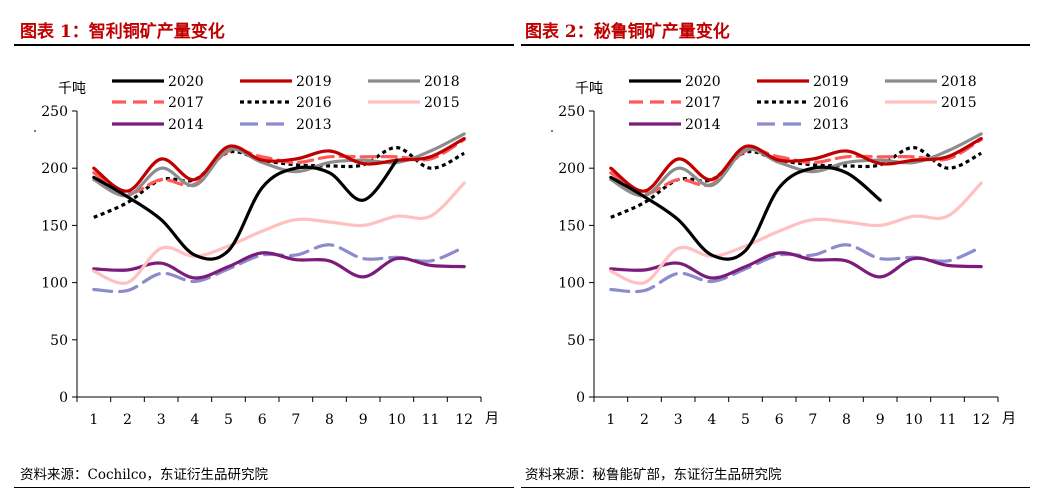 This screenshot has width=1060, height=498. What do you see at coordinates (653, 475) in the screenshot?
I see `chart-source: 资料来源：秘鲁能矿部，东证衍生品研究院` at bounding box center [653, 475].